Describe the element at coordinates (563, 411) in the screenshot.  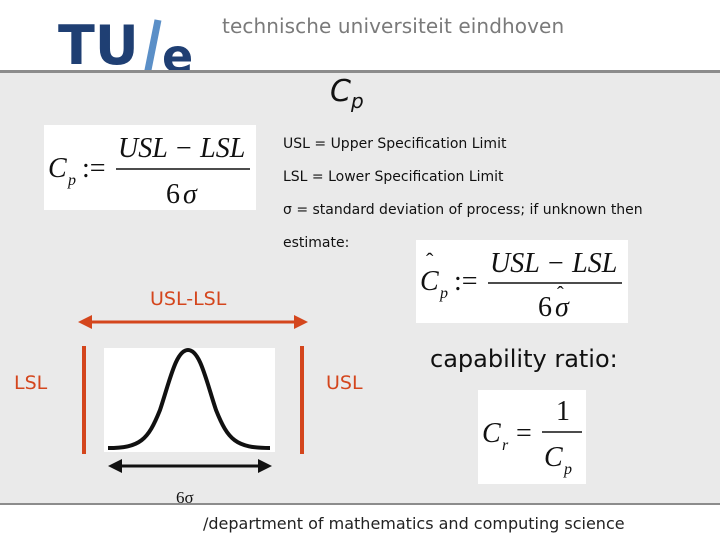
I see `svg-text: 1` at that location.